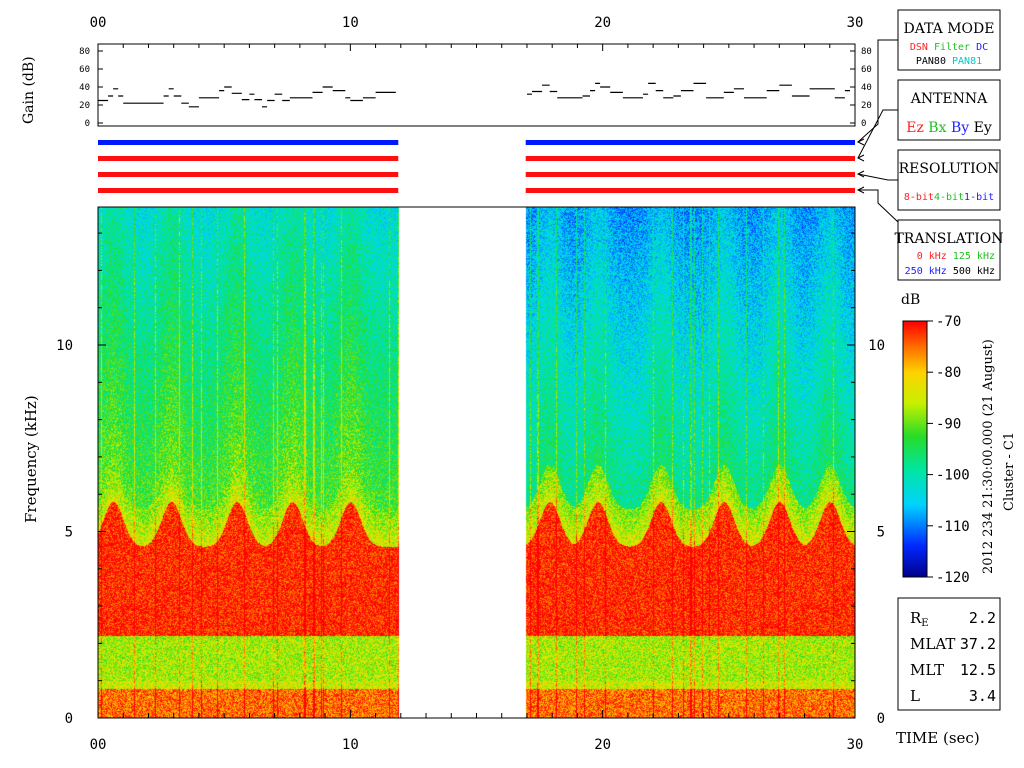 This screenshot has height=768, width=1024. What do you see at coordinates (1009, 471) in the screenshot?
I see `side-subtitle: Cluster - C1` at bounding box center [1009, 471].